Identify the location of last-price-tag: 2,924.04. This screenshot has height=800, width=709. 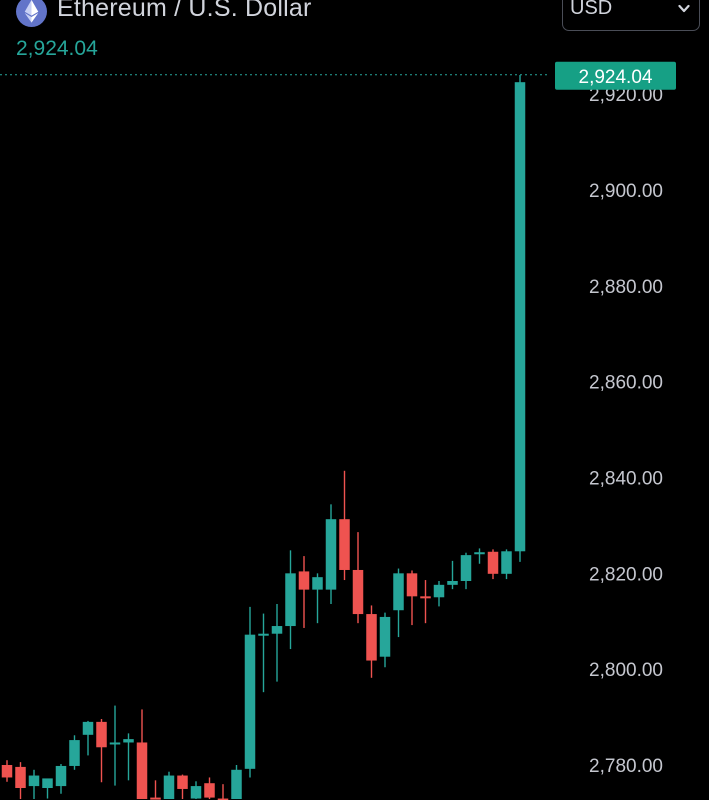
(615, 75).